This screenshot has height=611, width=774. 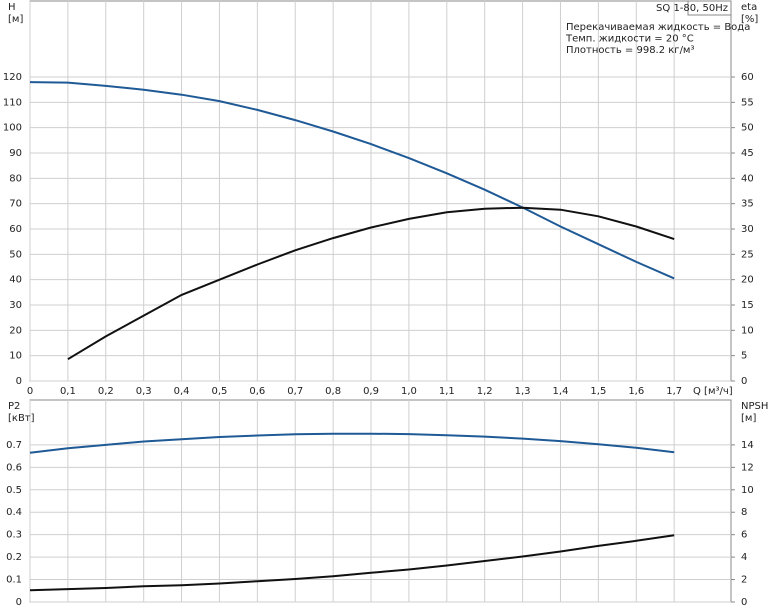 I want to click on y-axis-label: P2, so click(x=14, y=406).